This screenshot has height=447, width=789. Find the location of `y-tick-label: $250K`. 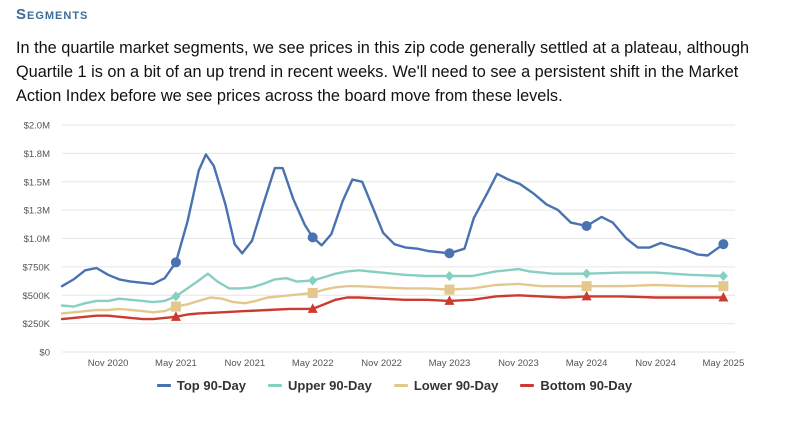

y-tick-label: $250K is located at coordinates (37, 324).